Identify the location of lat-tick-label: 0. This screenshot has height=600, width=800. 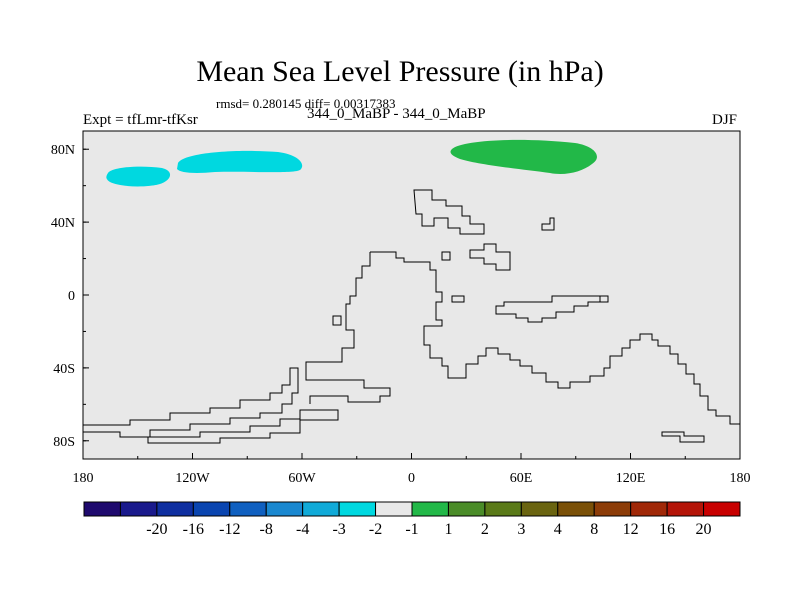
(71, 296).